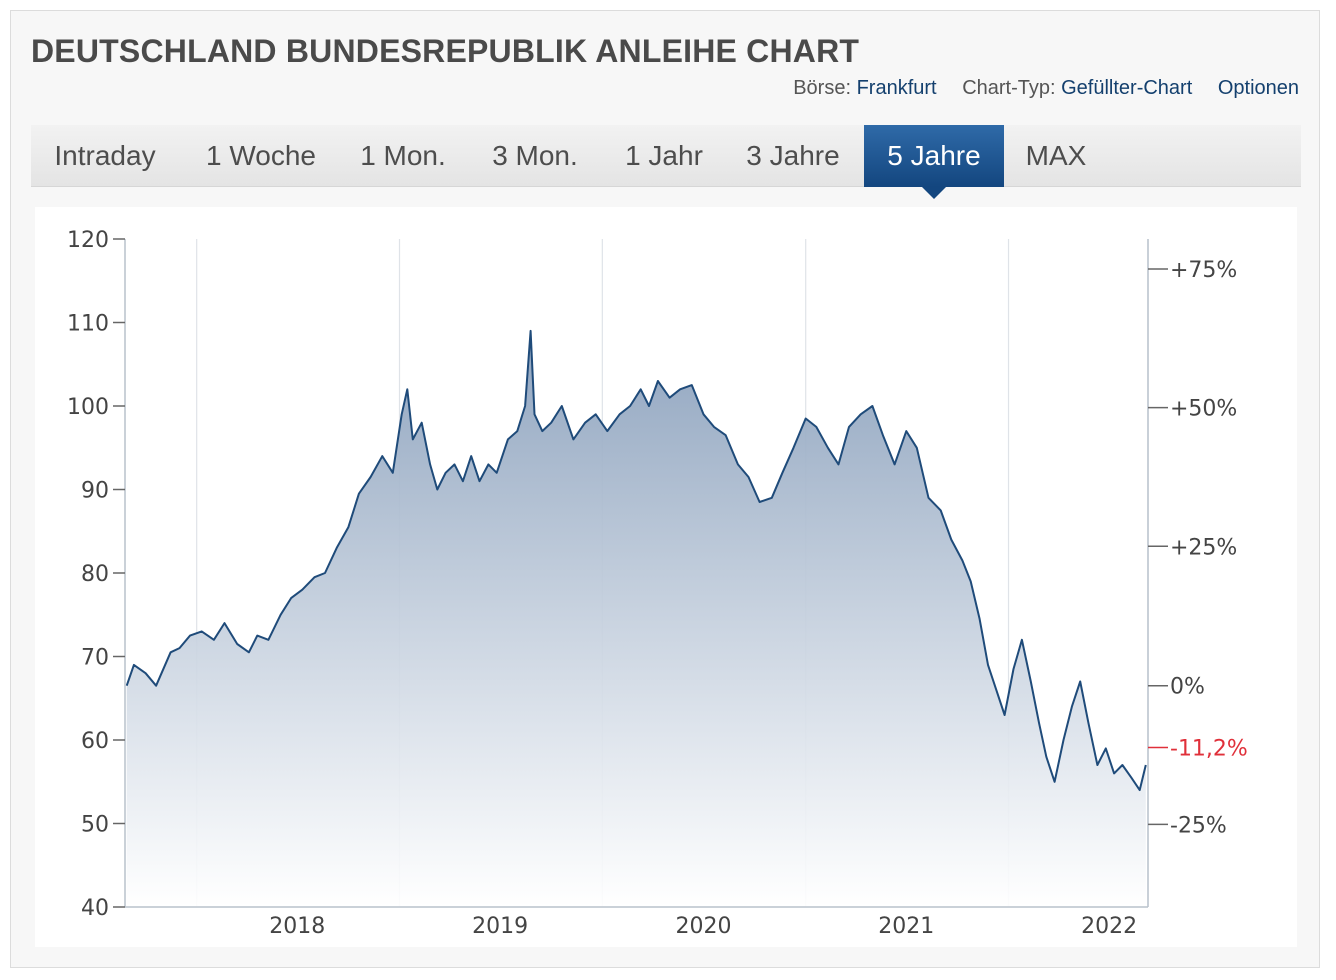 Image resolution: width=1336 pixels, height=980 pixels. I want to click on tab-intraday: Intraday, so click(105, 155).